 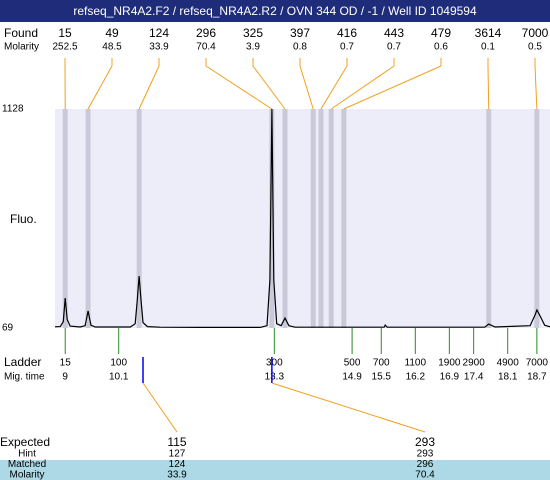 I want to click on found-molarity: 0.1, so click(x=488, y=47).